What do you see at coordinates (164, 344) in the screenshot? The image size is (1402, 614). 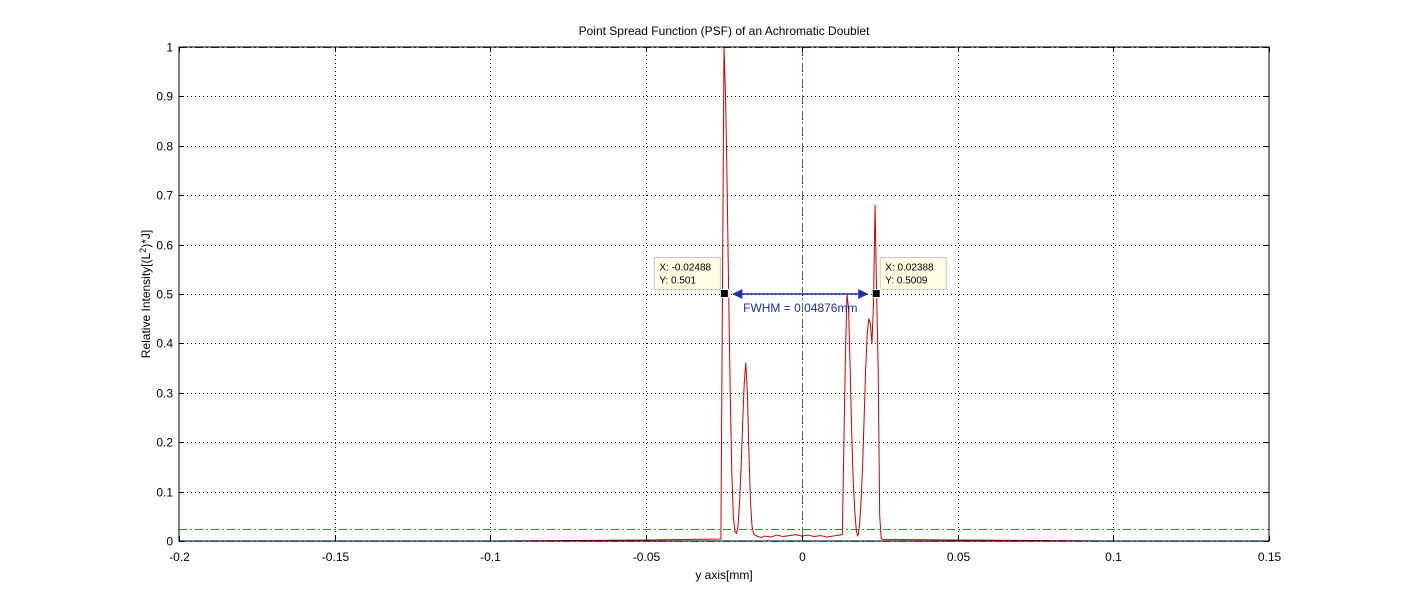 I see `y-tick-label: 0.4` at bounding box center [164, 344].